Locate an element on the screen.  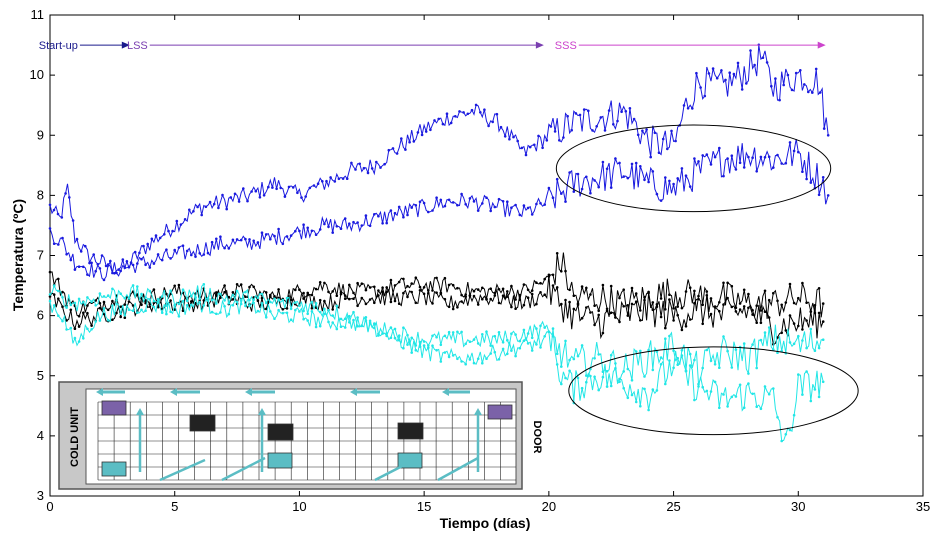
phase-annotations: Start-up LSS SSS is located at coordinates (432, 46).